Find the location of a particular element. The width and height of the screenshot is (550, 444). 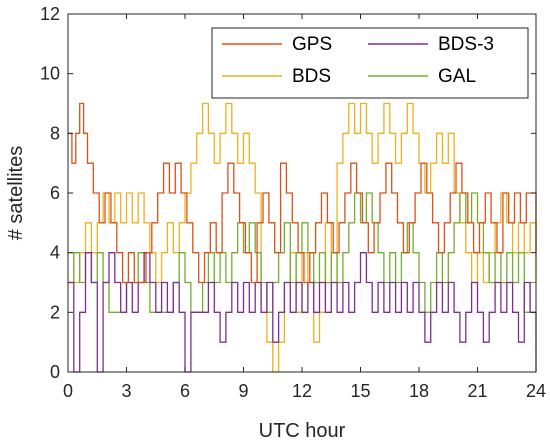

y-tick-label: 8 is located at coordinates (55, 133).